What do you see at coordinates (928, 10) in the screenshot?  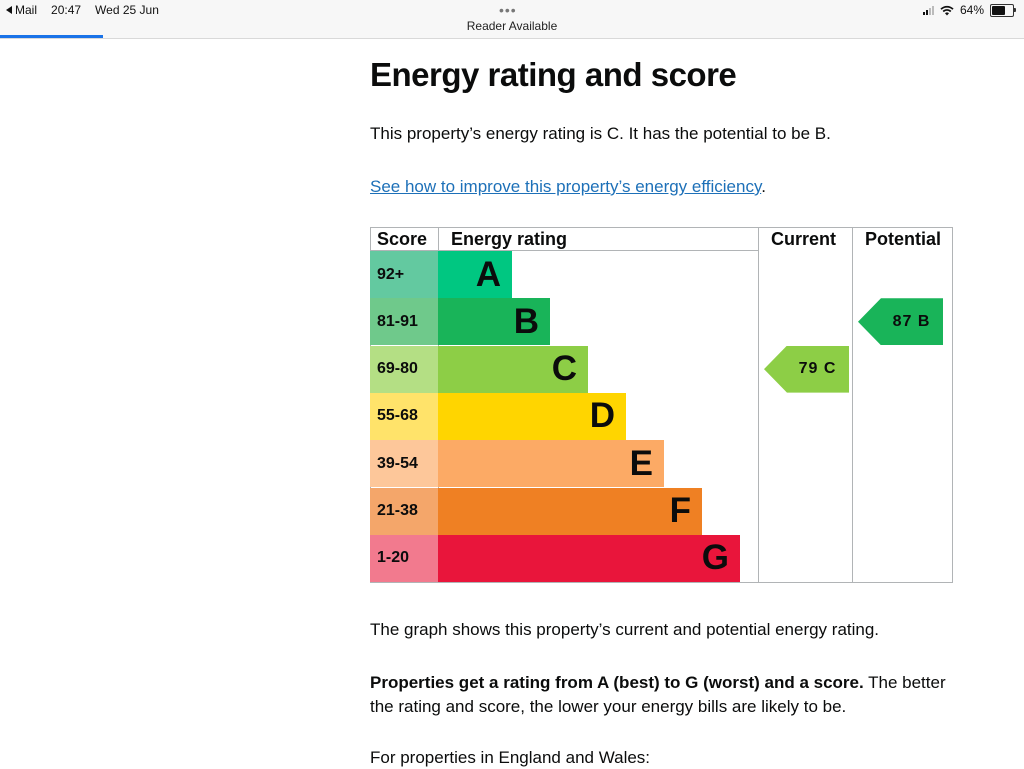 I see `cellular-signal-icon` at bounding box center [928, 10].